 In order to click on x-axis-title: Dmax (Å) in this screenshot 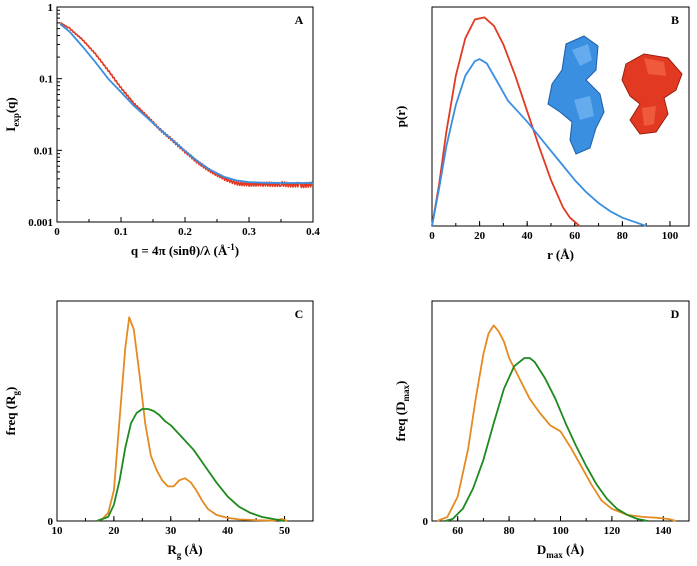, I will do `click(560, 551)`.